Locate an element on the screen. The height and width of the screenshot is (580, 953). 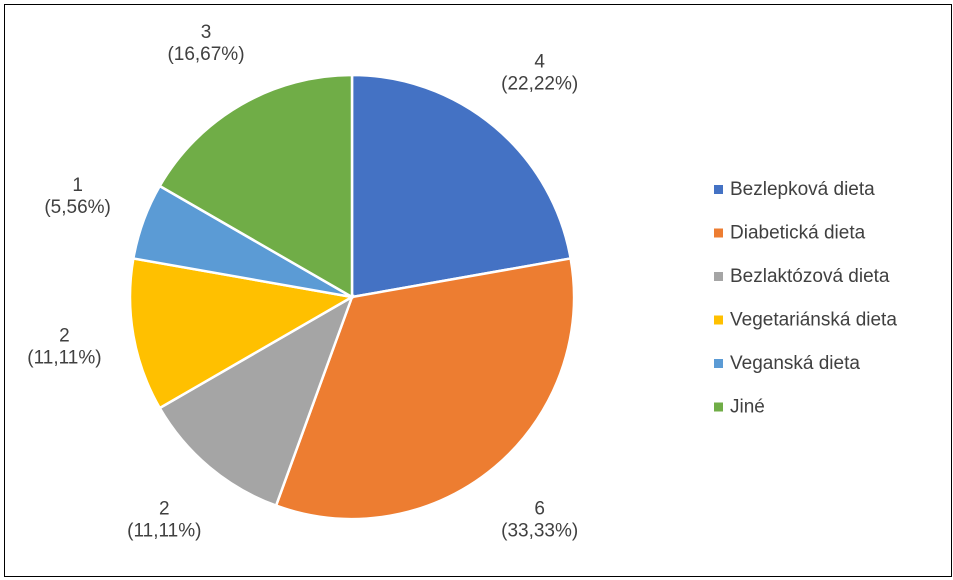
legend-label: Bezlaktózová dieta is located at coordinates (810, 276).